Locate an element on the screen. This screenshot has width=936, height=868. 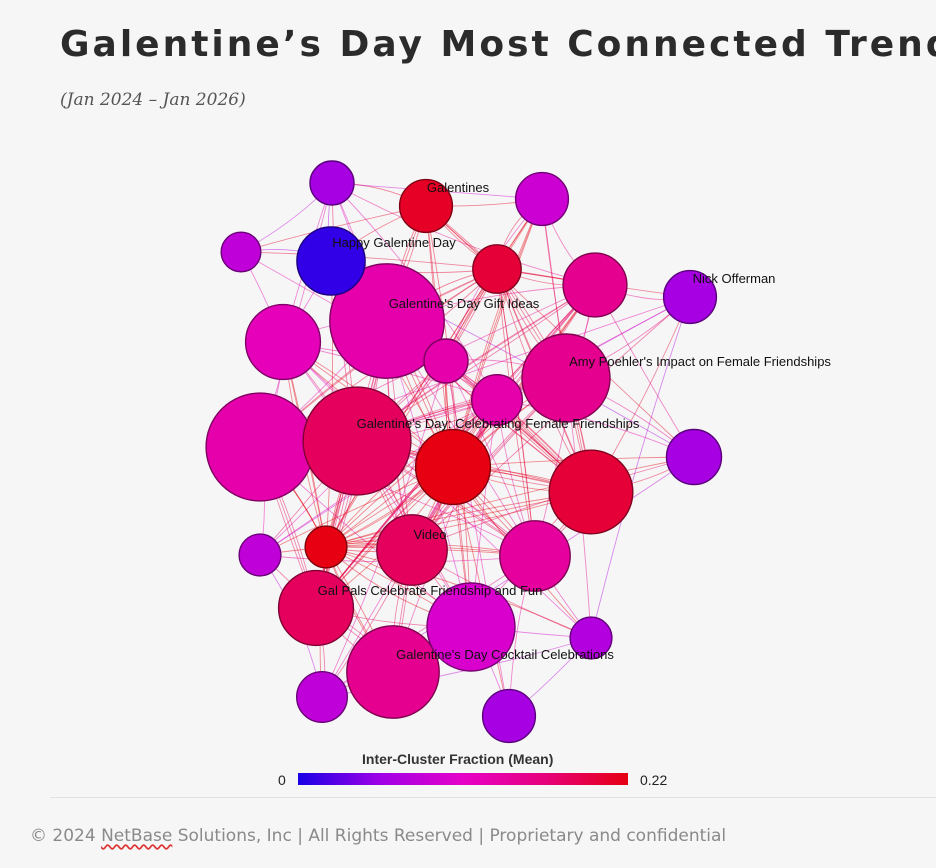
graph-node-n4 is located at coordinates (241, 252).